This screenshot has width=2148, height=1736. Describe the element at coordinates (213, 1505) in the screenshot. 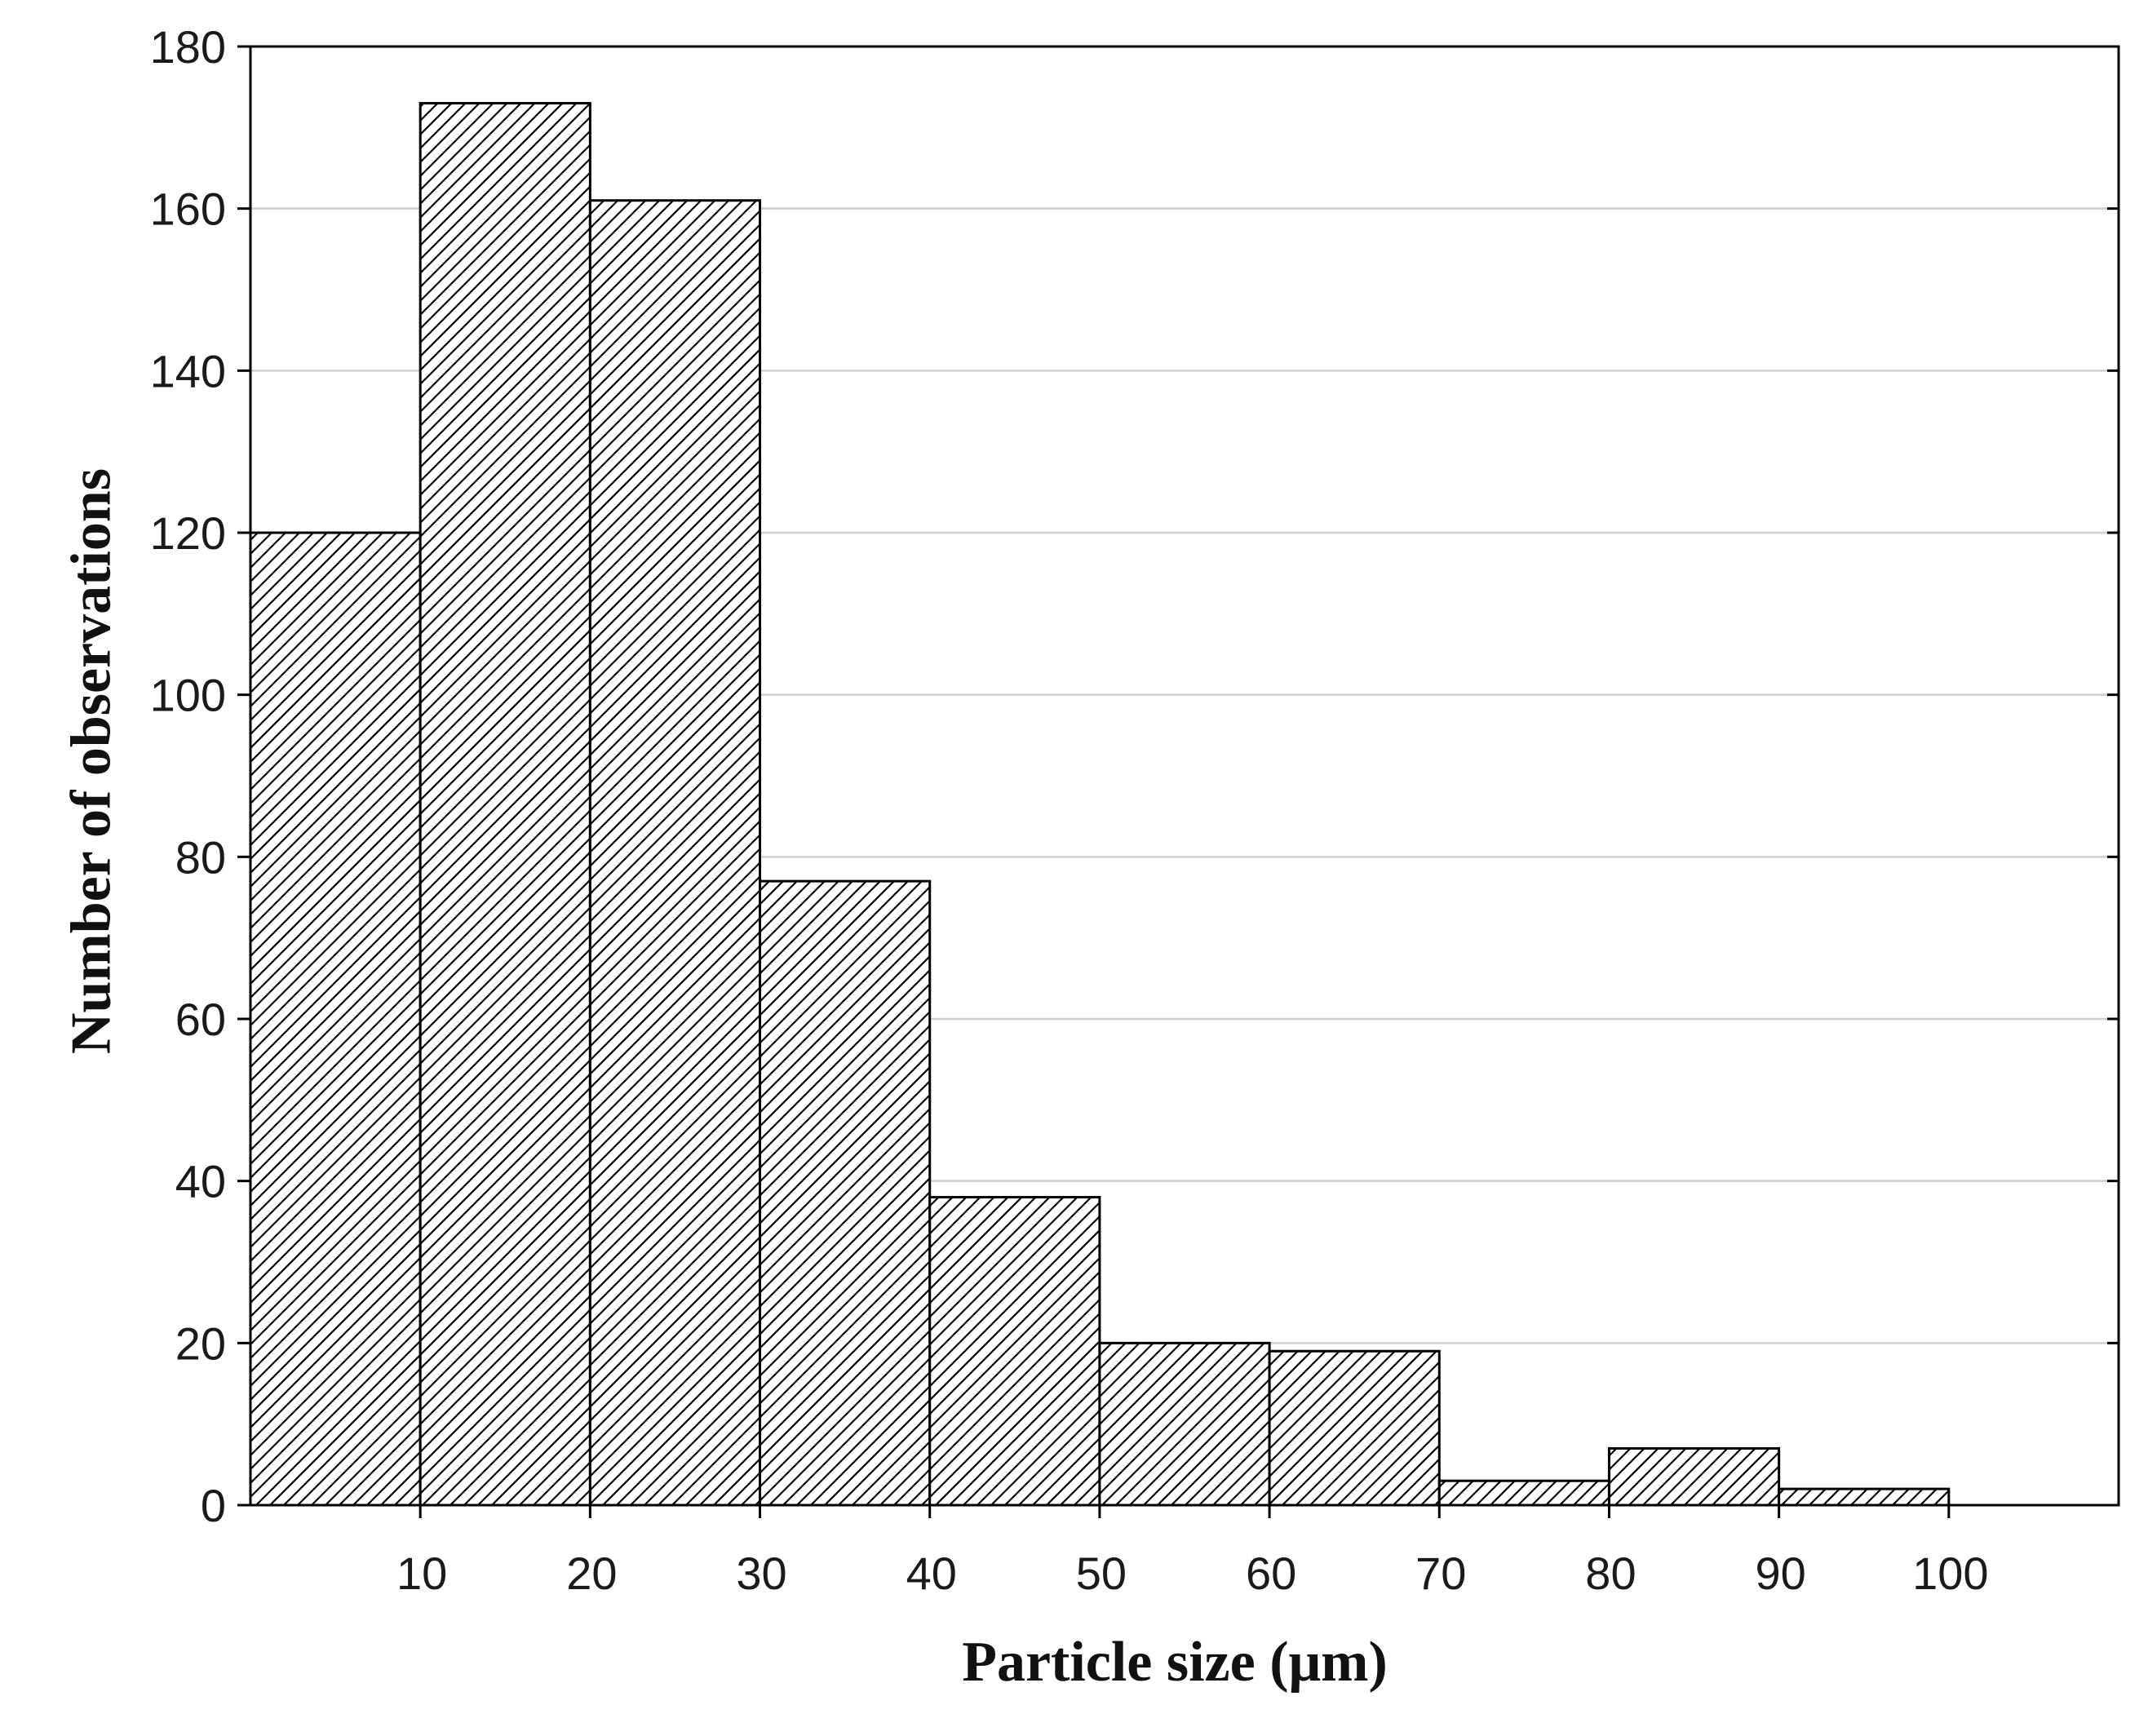

I see `y-tick-label-0: 0` at that location.